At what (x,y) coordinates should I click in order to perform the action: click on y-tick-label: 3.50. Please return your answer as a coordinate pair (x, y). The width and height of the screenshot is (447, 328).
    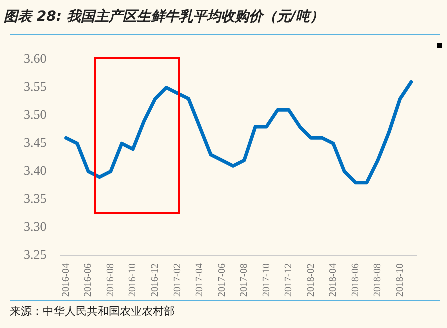
    Looking at the image, I should click on (35, 114).